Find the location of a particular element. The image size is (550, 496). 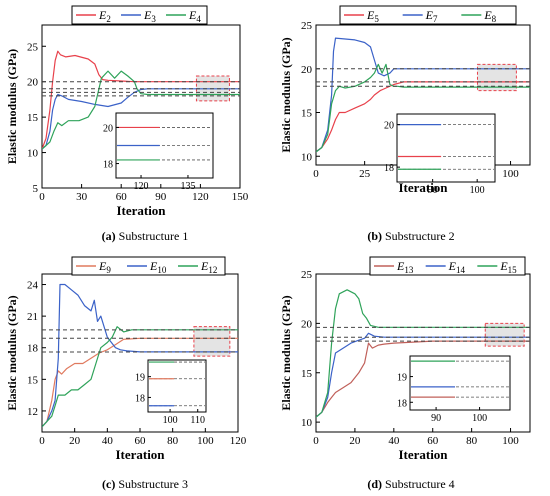

inset-zoom: 90 100 18 20 is located at coordinates (440, 154).